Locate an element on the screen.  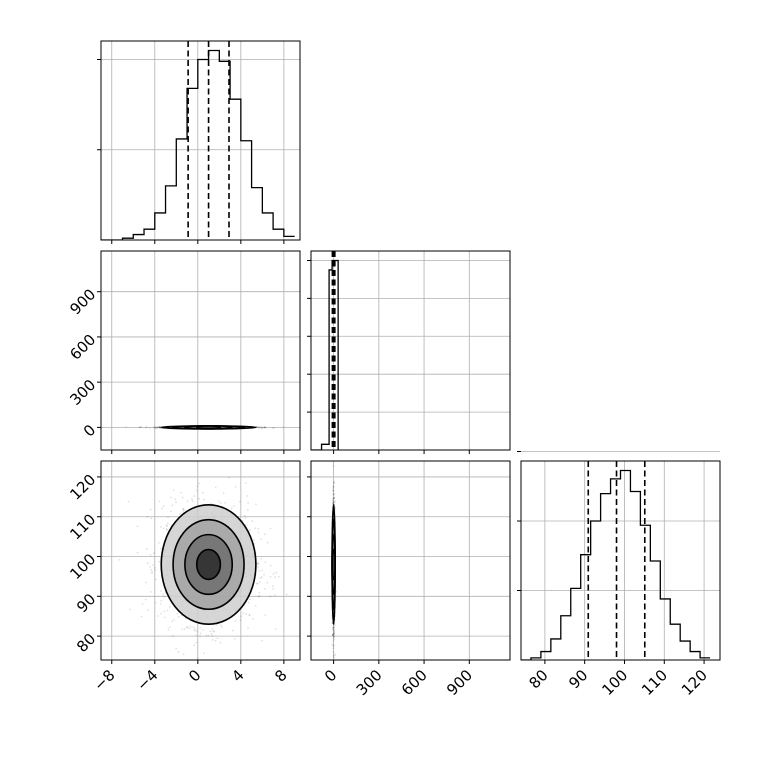
x-tick-label: 600 is located at coordinates (414, 682).